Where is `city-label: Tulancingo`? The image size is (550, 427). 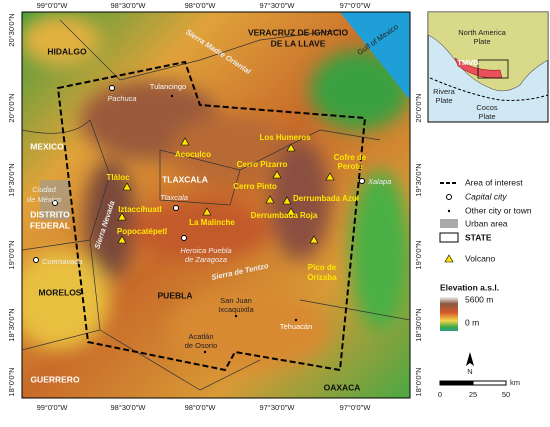
city-label: Tulancingo is located at coordinates (168, 86).